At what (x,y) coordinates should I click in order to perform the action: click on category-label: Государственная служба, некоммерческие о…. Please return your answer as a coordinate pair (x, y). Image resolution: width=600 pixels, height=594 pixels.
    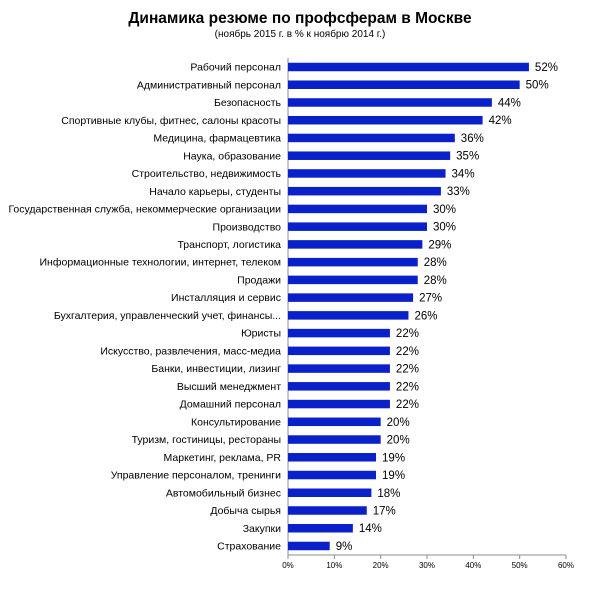
    Looking at the image, I should click on (144, 210).